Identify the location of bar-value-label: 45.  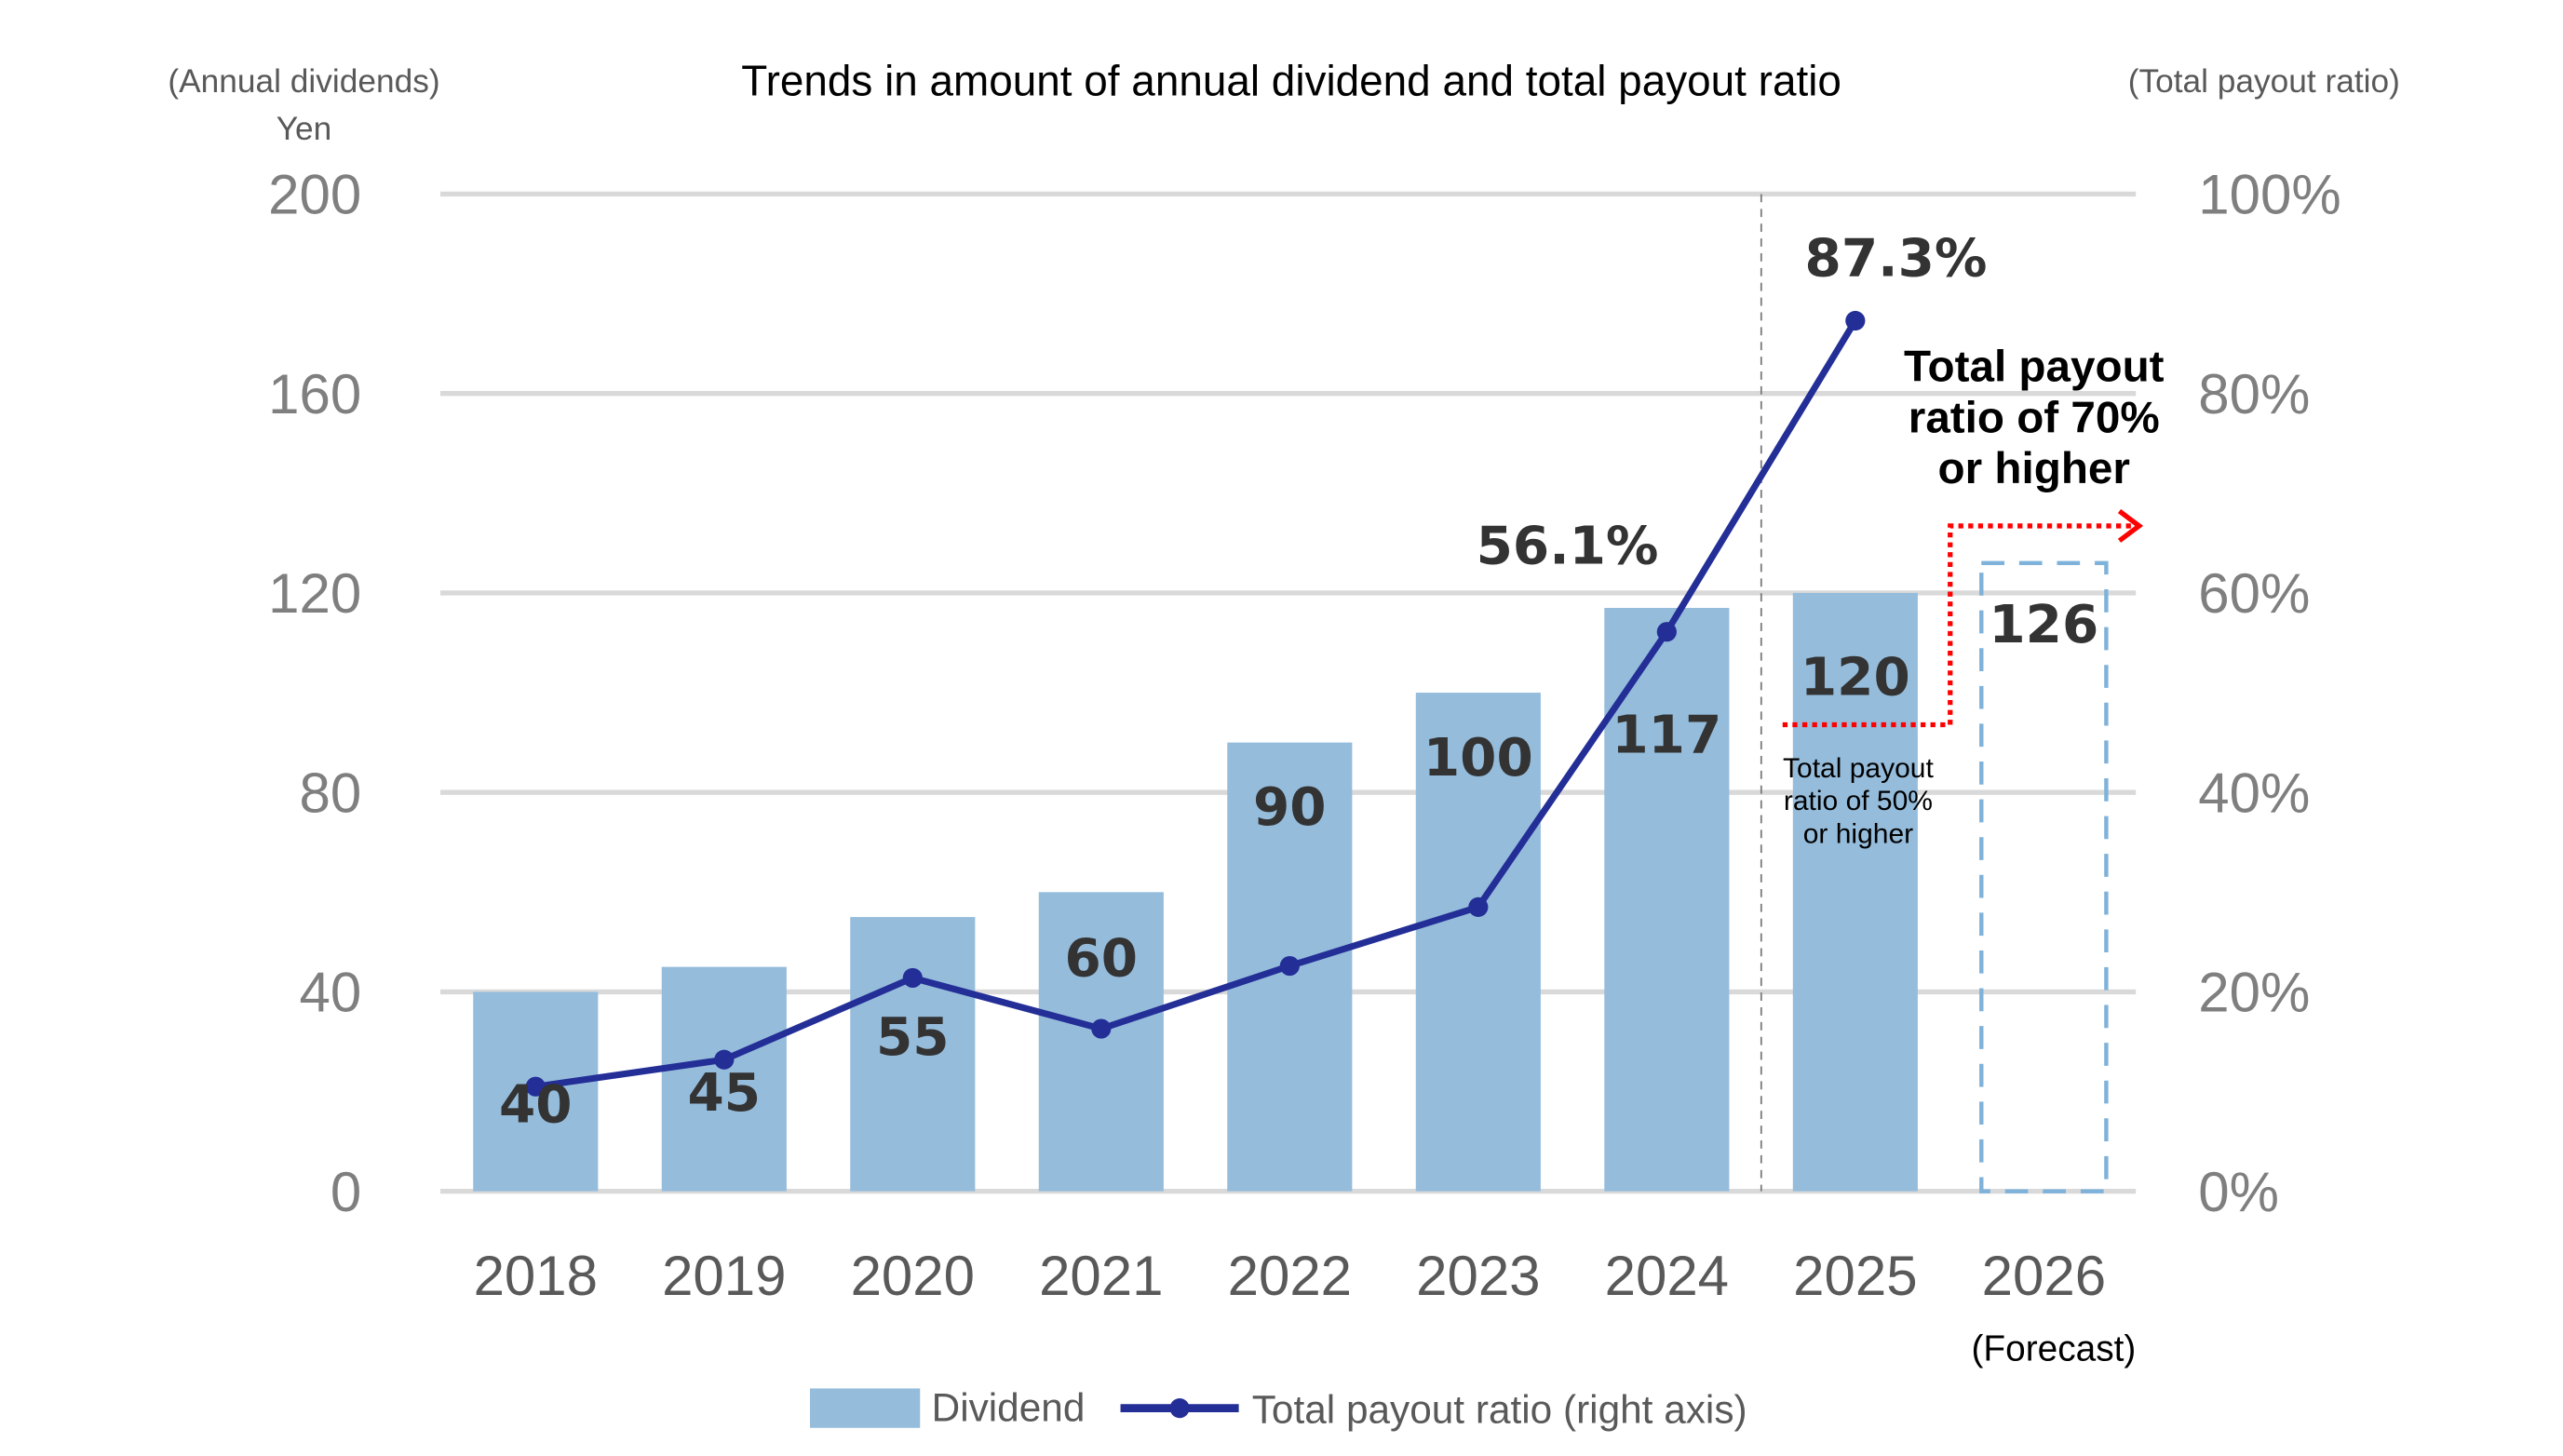
(725, 1093).